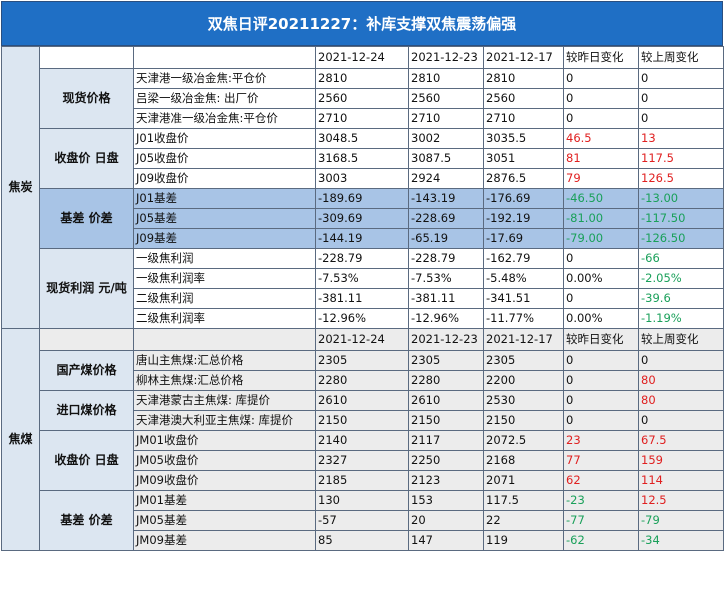 This screenshot has height=589, width=725. I want to click on value-cell: 117.5, so click(681, 158).